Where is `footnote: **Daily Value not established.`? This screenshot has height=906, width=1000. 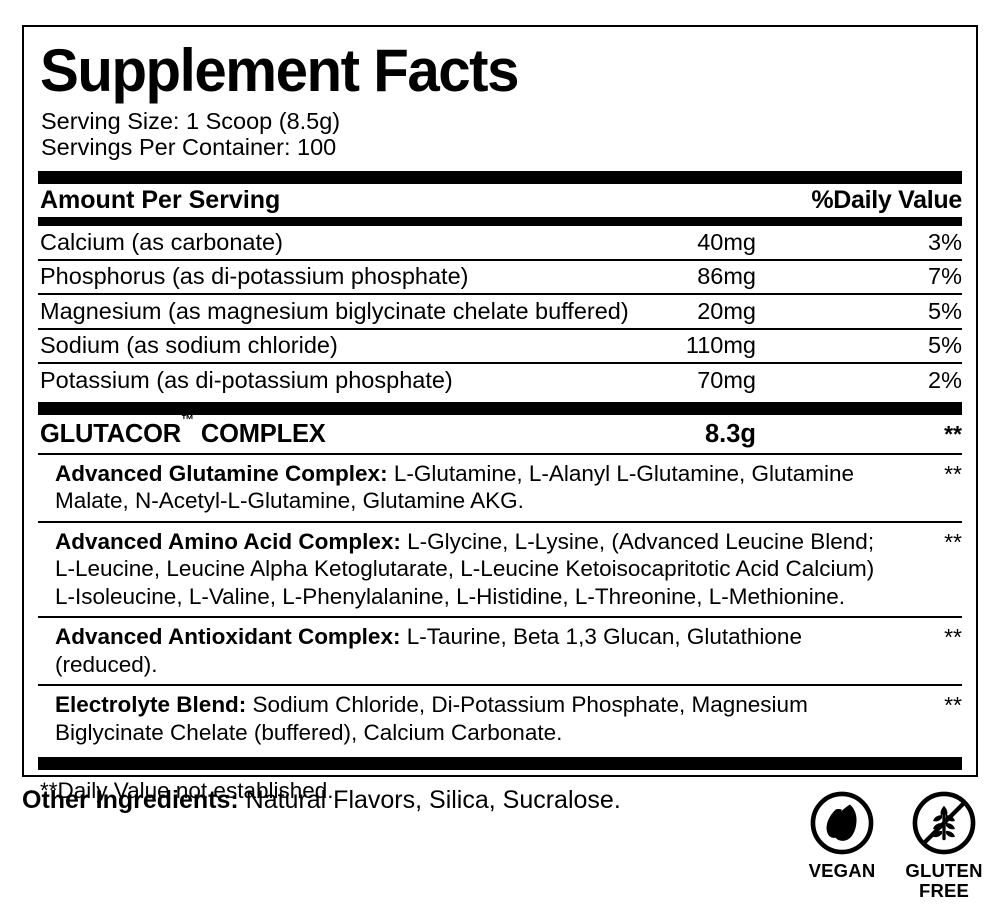 footnote: **Daily Value not established. is located at coordinates (187, 790).